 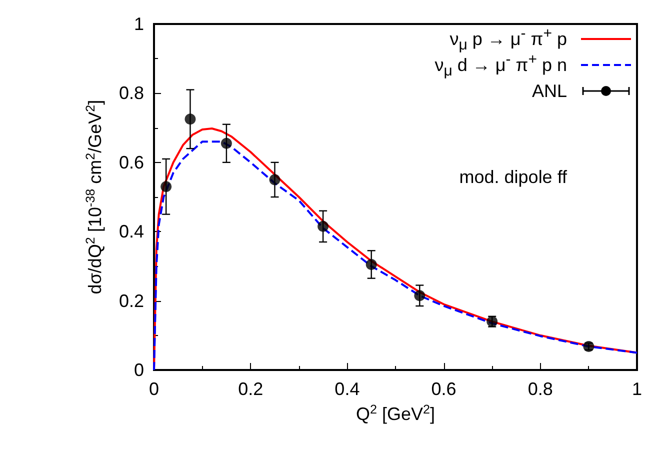 I want to click on legend-label: ANL, so click(x=549, y=91).